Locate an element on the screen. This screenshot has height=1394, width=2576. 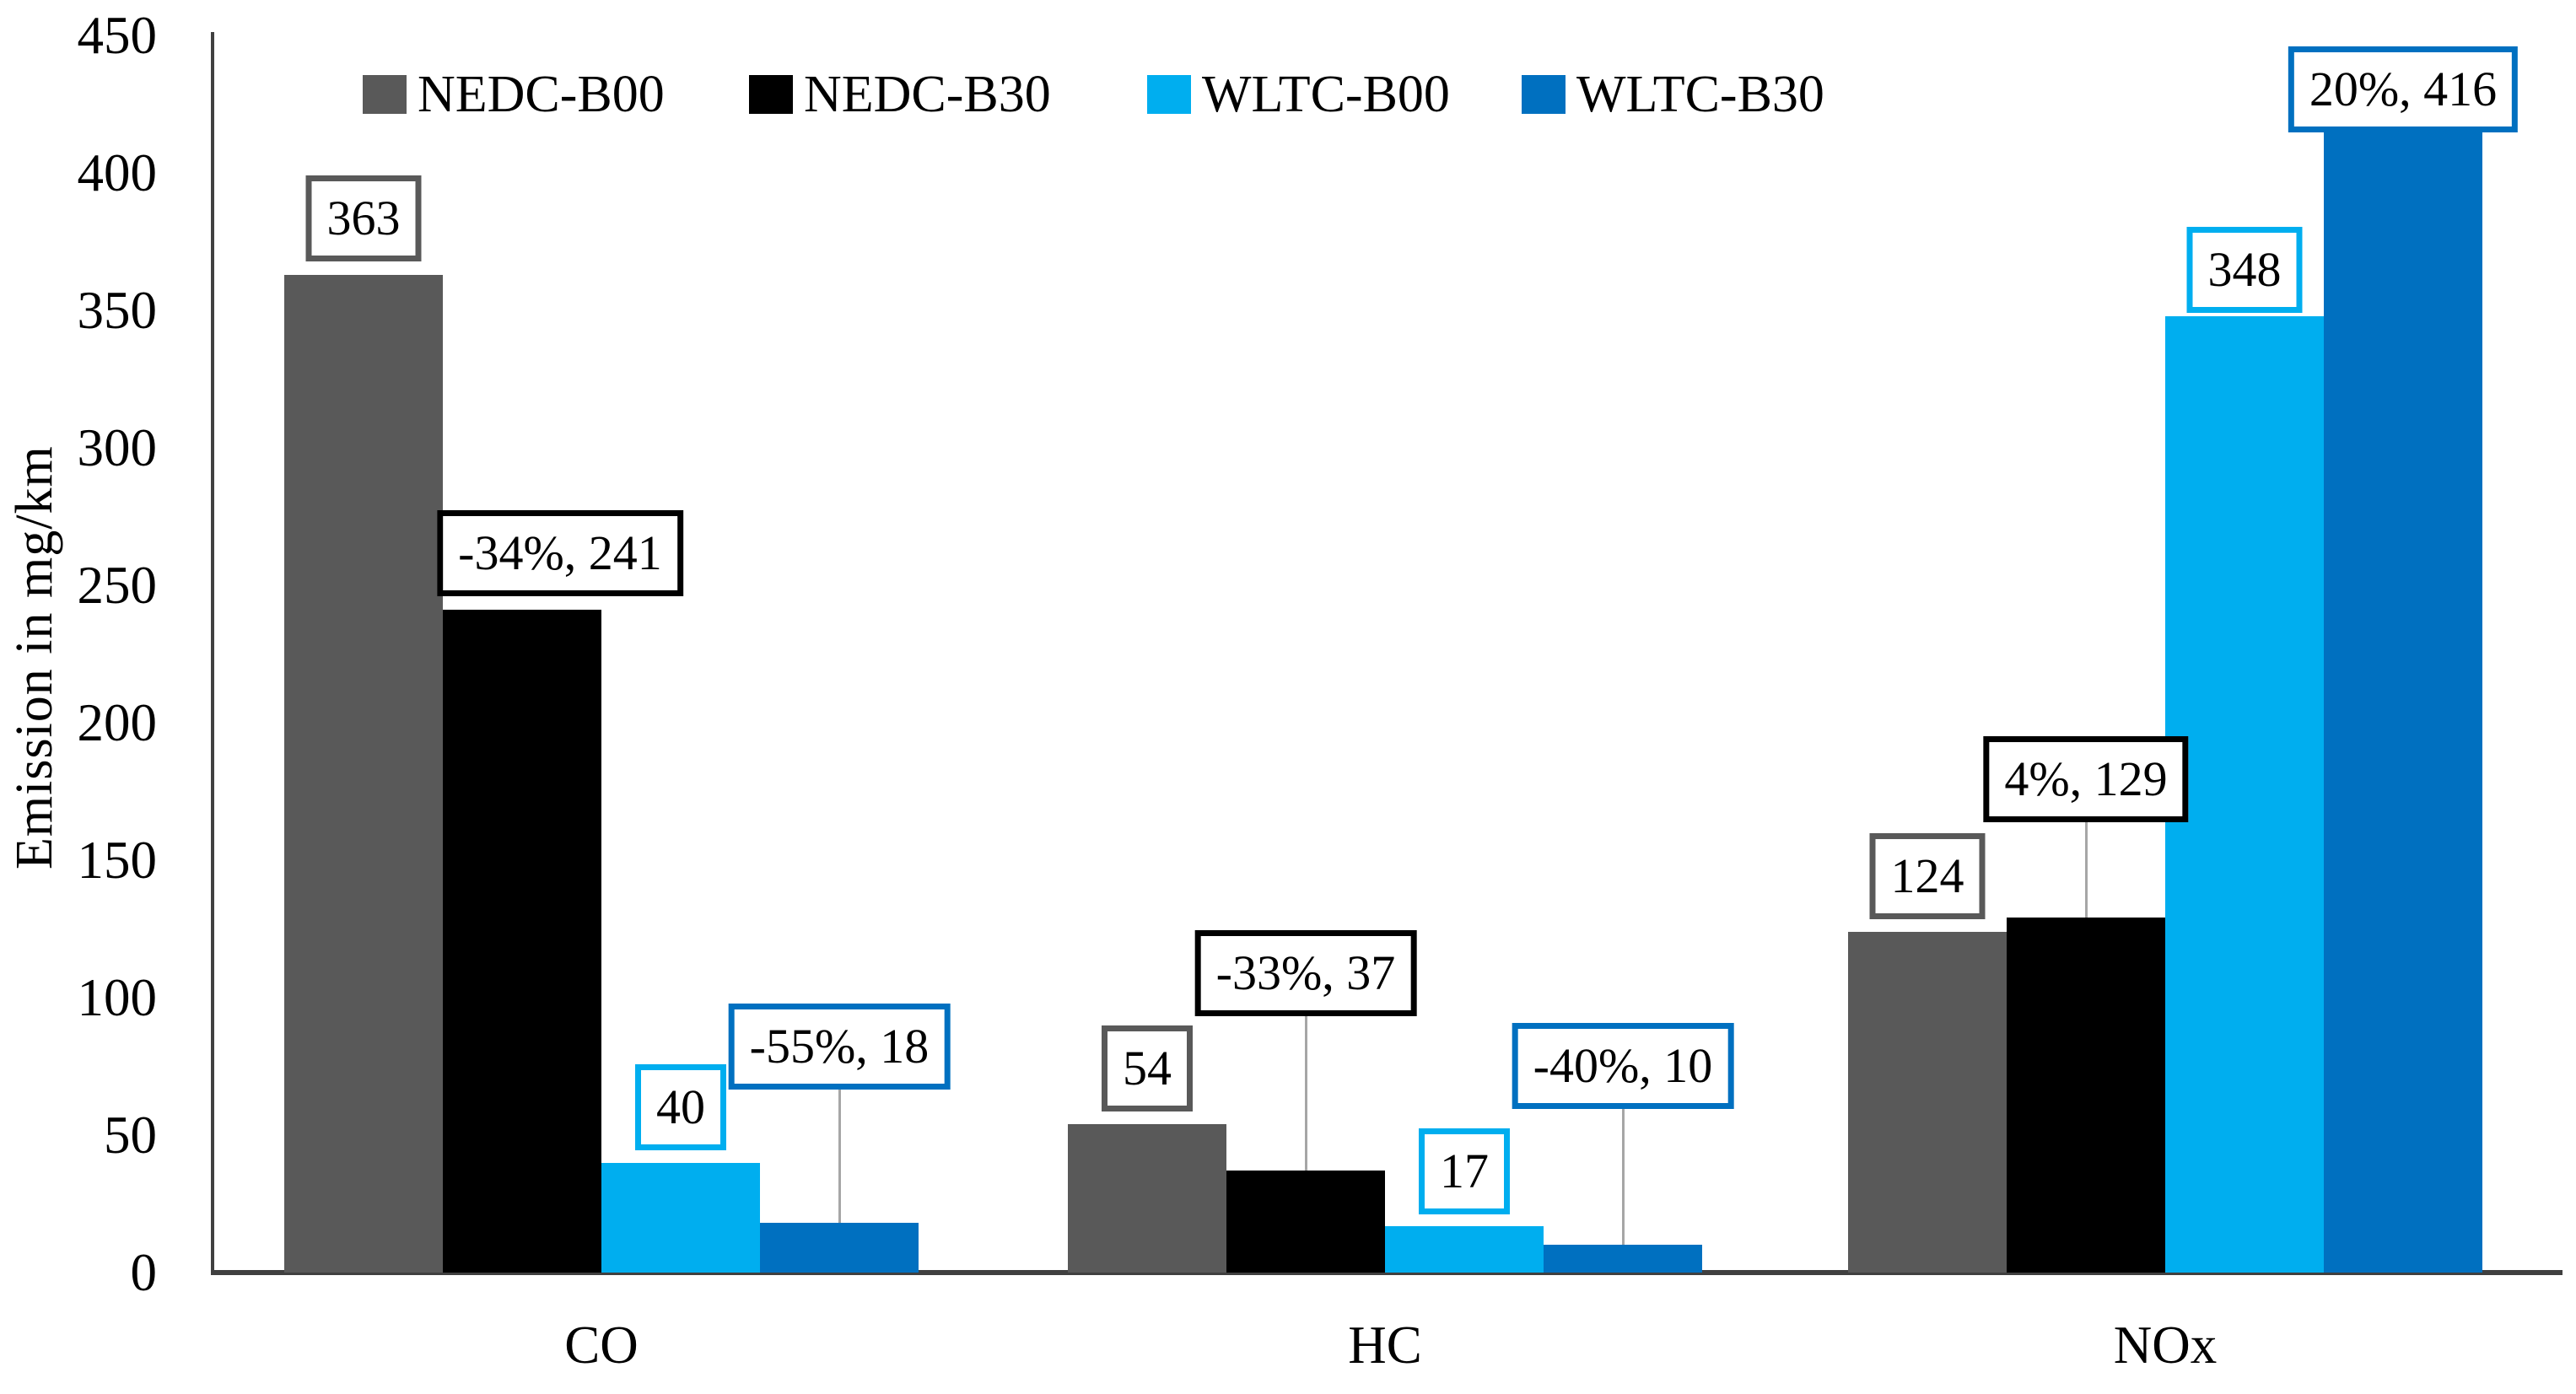
legend-item-WLTC-B30: WLTC-B30 is located at coordinates (1673, 95).